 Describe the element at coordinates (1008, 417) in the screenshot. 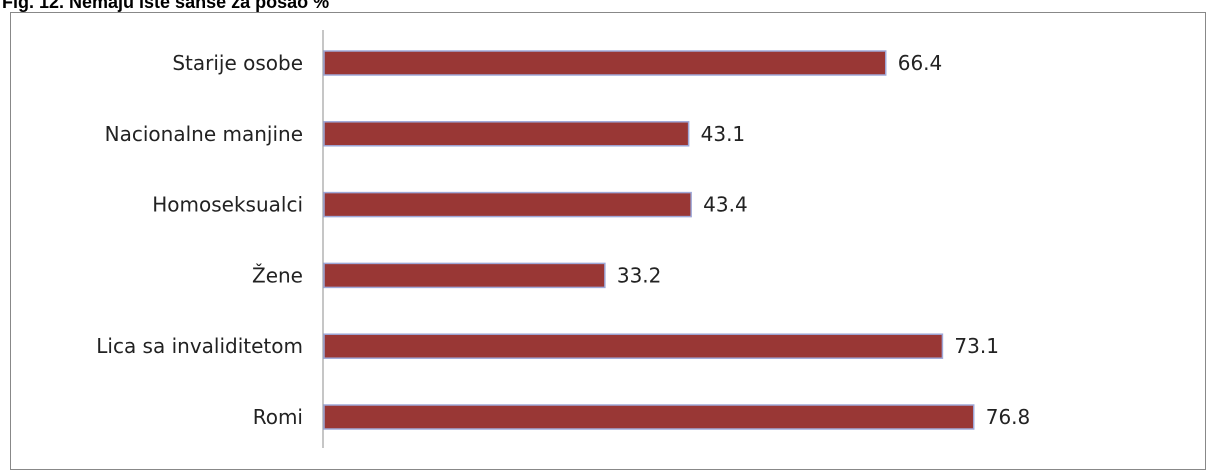

I see `data-label: 76.8` at that location.